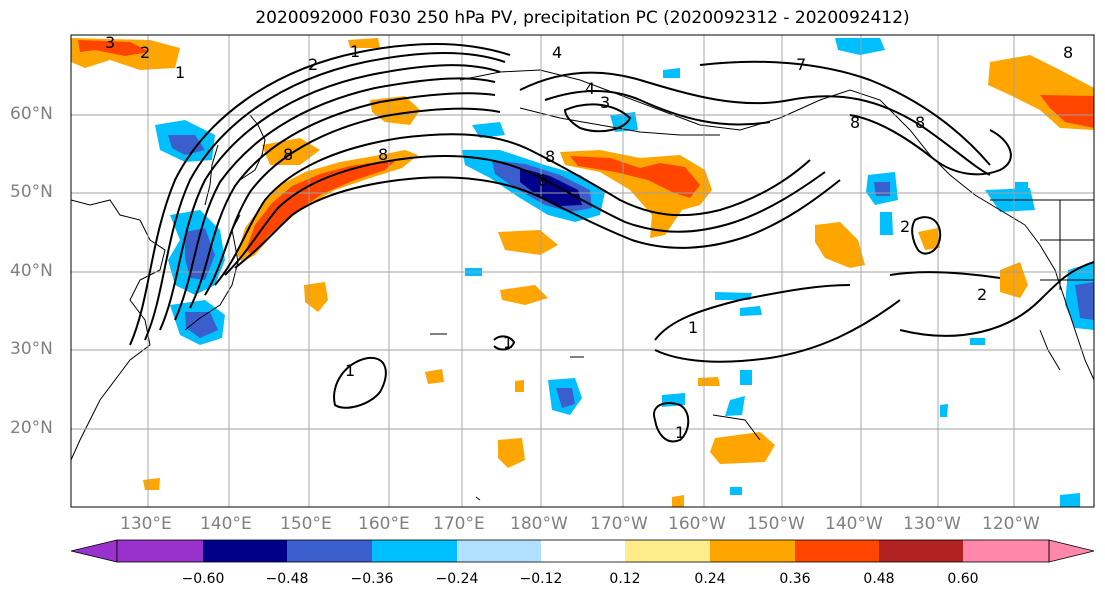 Image resolution: width=1105 pixels, height=601 pixels. I want to click on precip-negative-nw-core, so click(186, 145).